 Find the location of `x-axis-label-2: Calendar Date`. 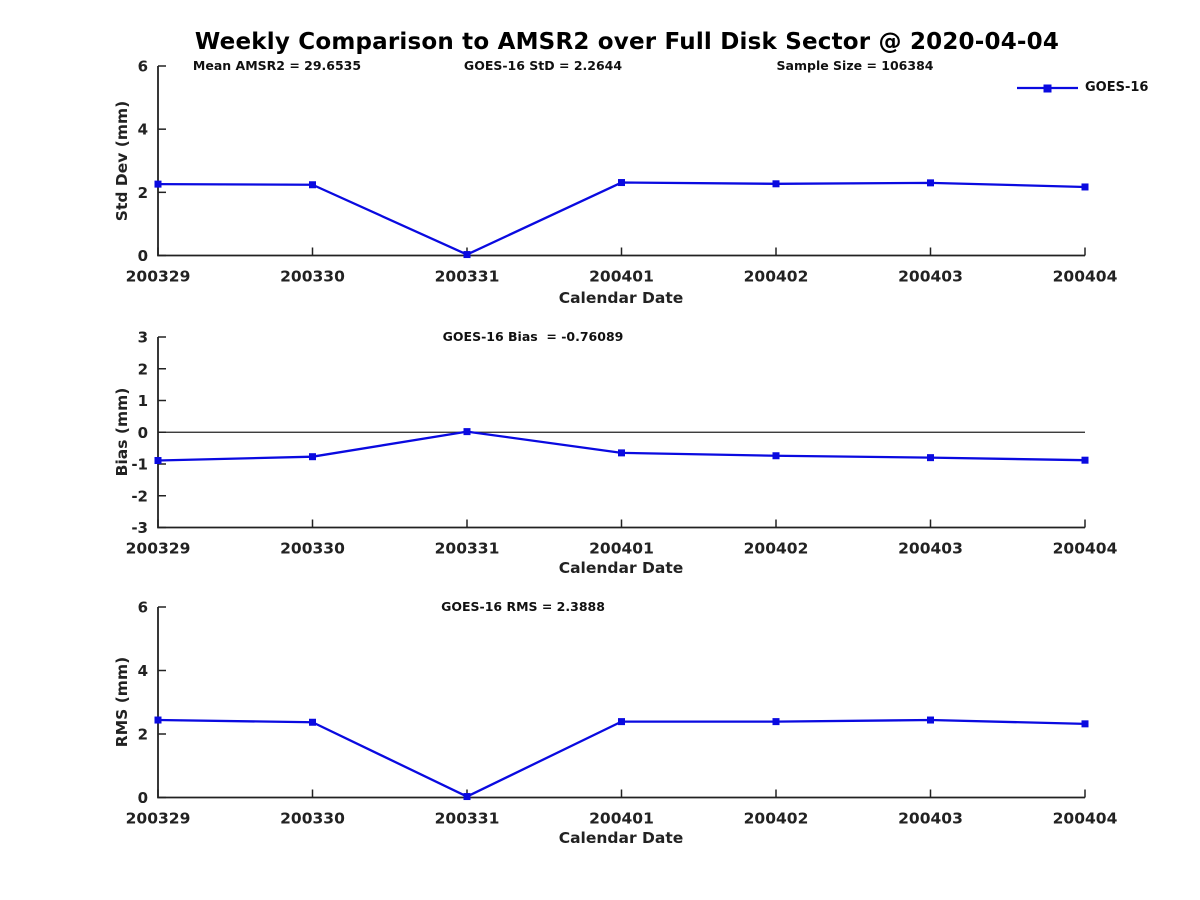

x-axis-label-2: Calendar Date is located at coordinates (621, 568).